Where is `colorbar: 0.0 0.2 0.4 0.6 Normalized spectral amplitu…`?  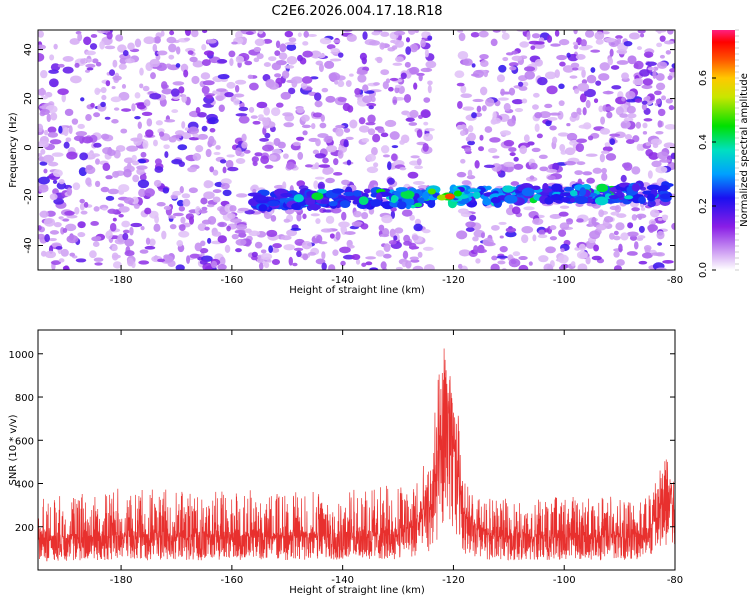
colorbar: 0.0 0.2 0.4 0.6 Normalized spectral amplitu… is located at coordinates (724, 153).